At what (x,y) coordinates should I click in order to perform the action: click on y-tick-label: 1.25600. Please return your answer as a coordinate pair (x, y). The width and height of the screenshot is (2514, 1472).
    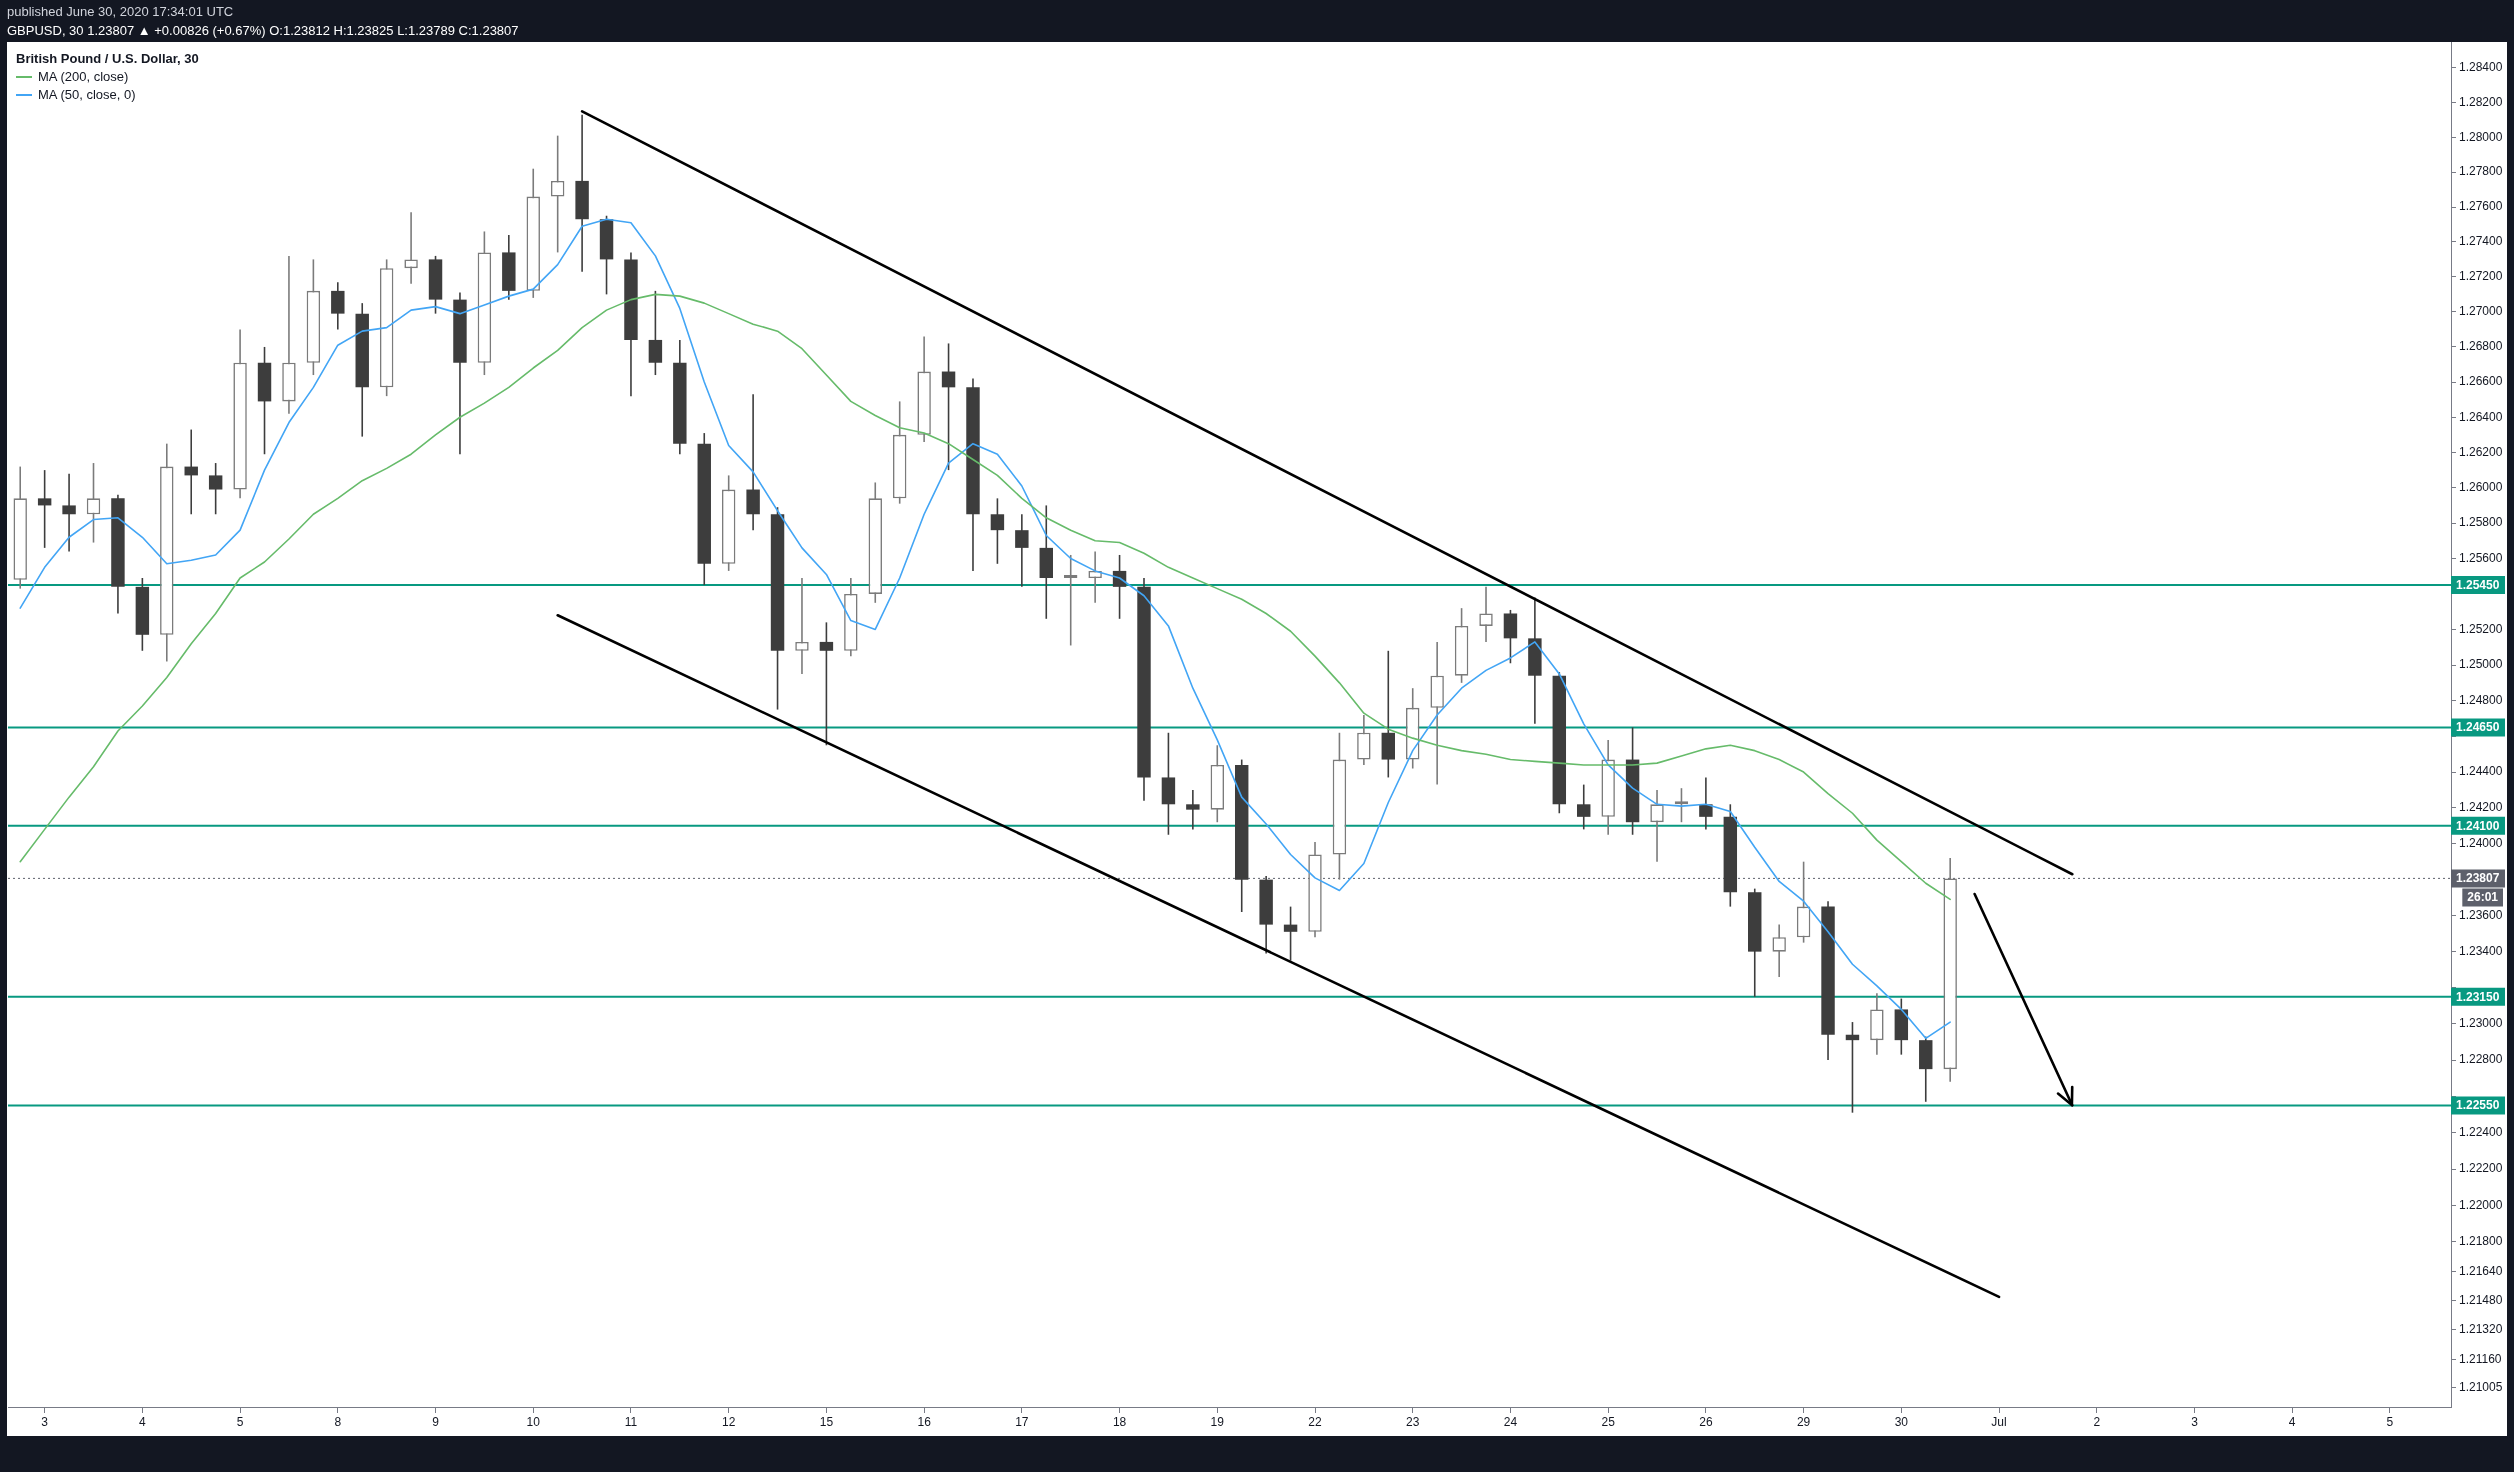
    Looking at the image, I should click on (2481, 557).